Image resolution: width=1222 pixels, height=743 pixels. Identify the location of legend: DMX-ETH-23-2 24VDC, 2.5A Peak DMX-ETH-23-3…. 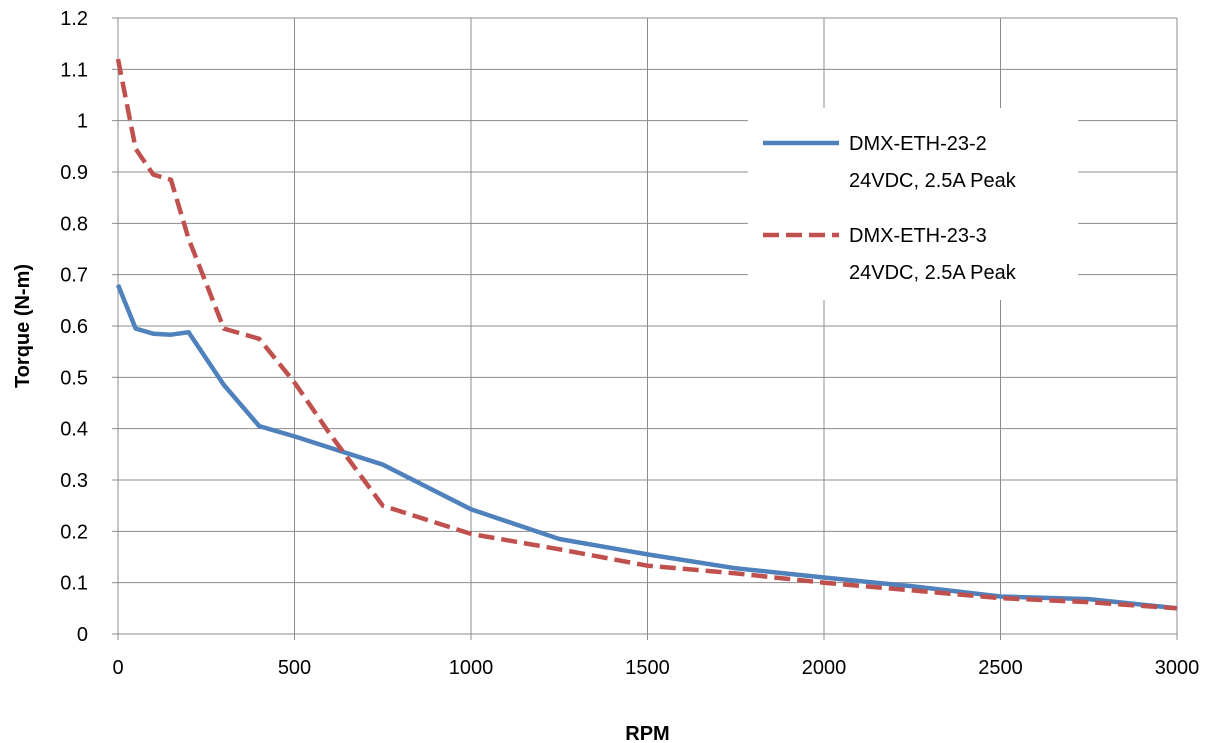
(913, 204).